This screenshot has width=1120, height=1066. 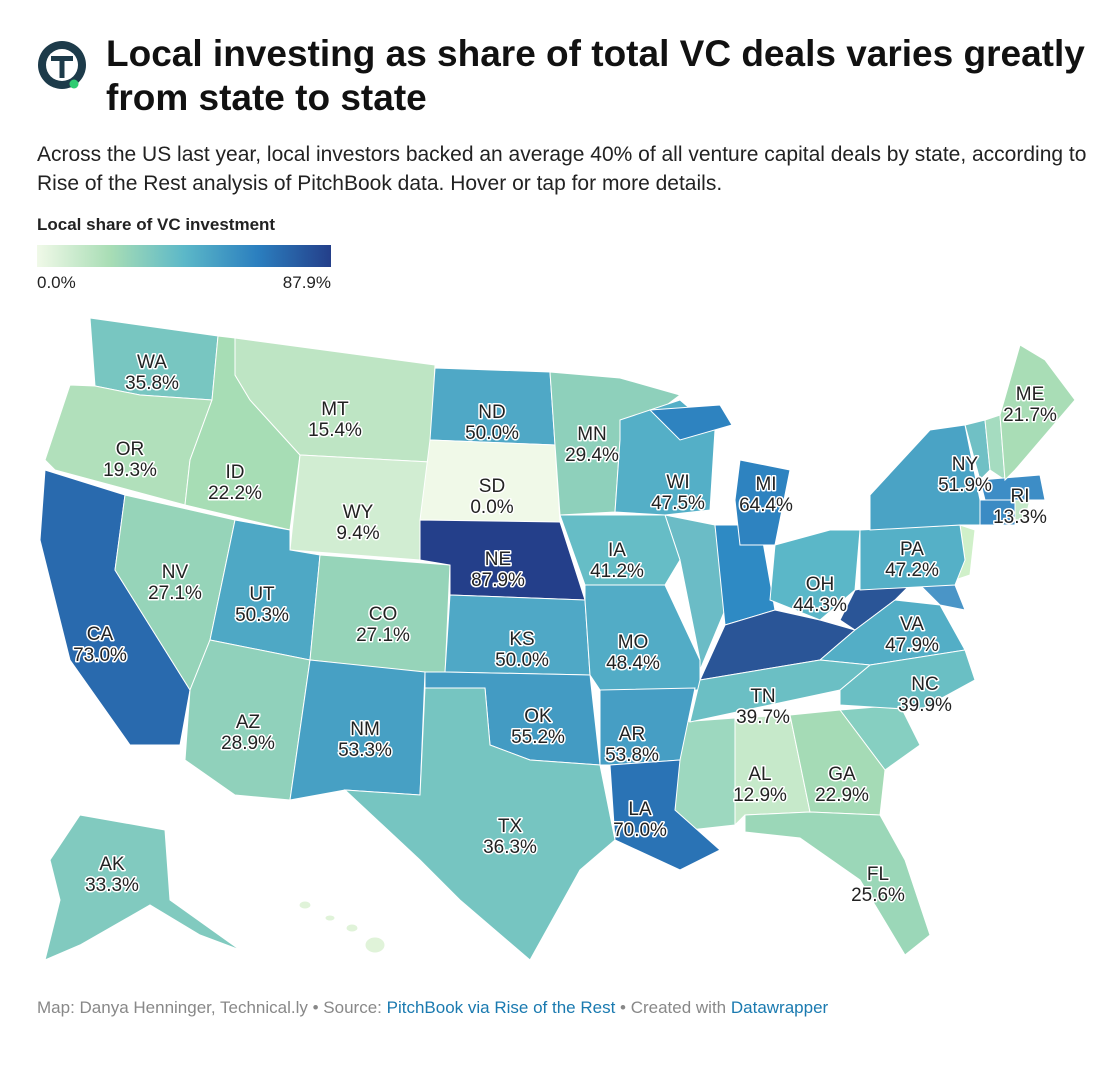 What do you see at coordinates (1030, 394) in the screenshot?
I see `state-abbr: ME` at bounding box center [1030, 394].